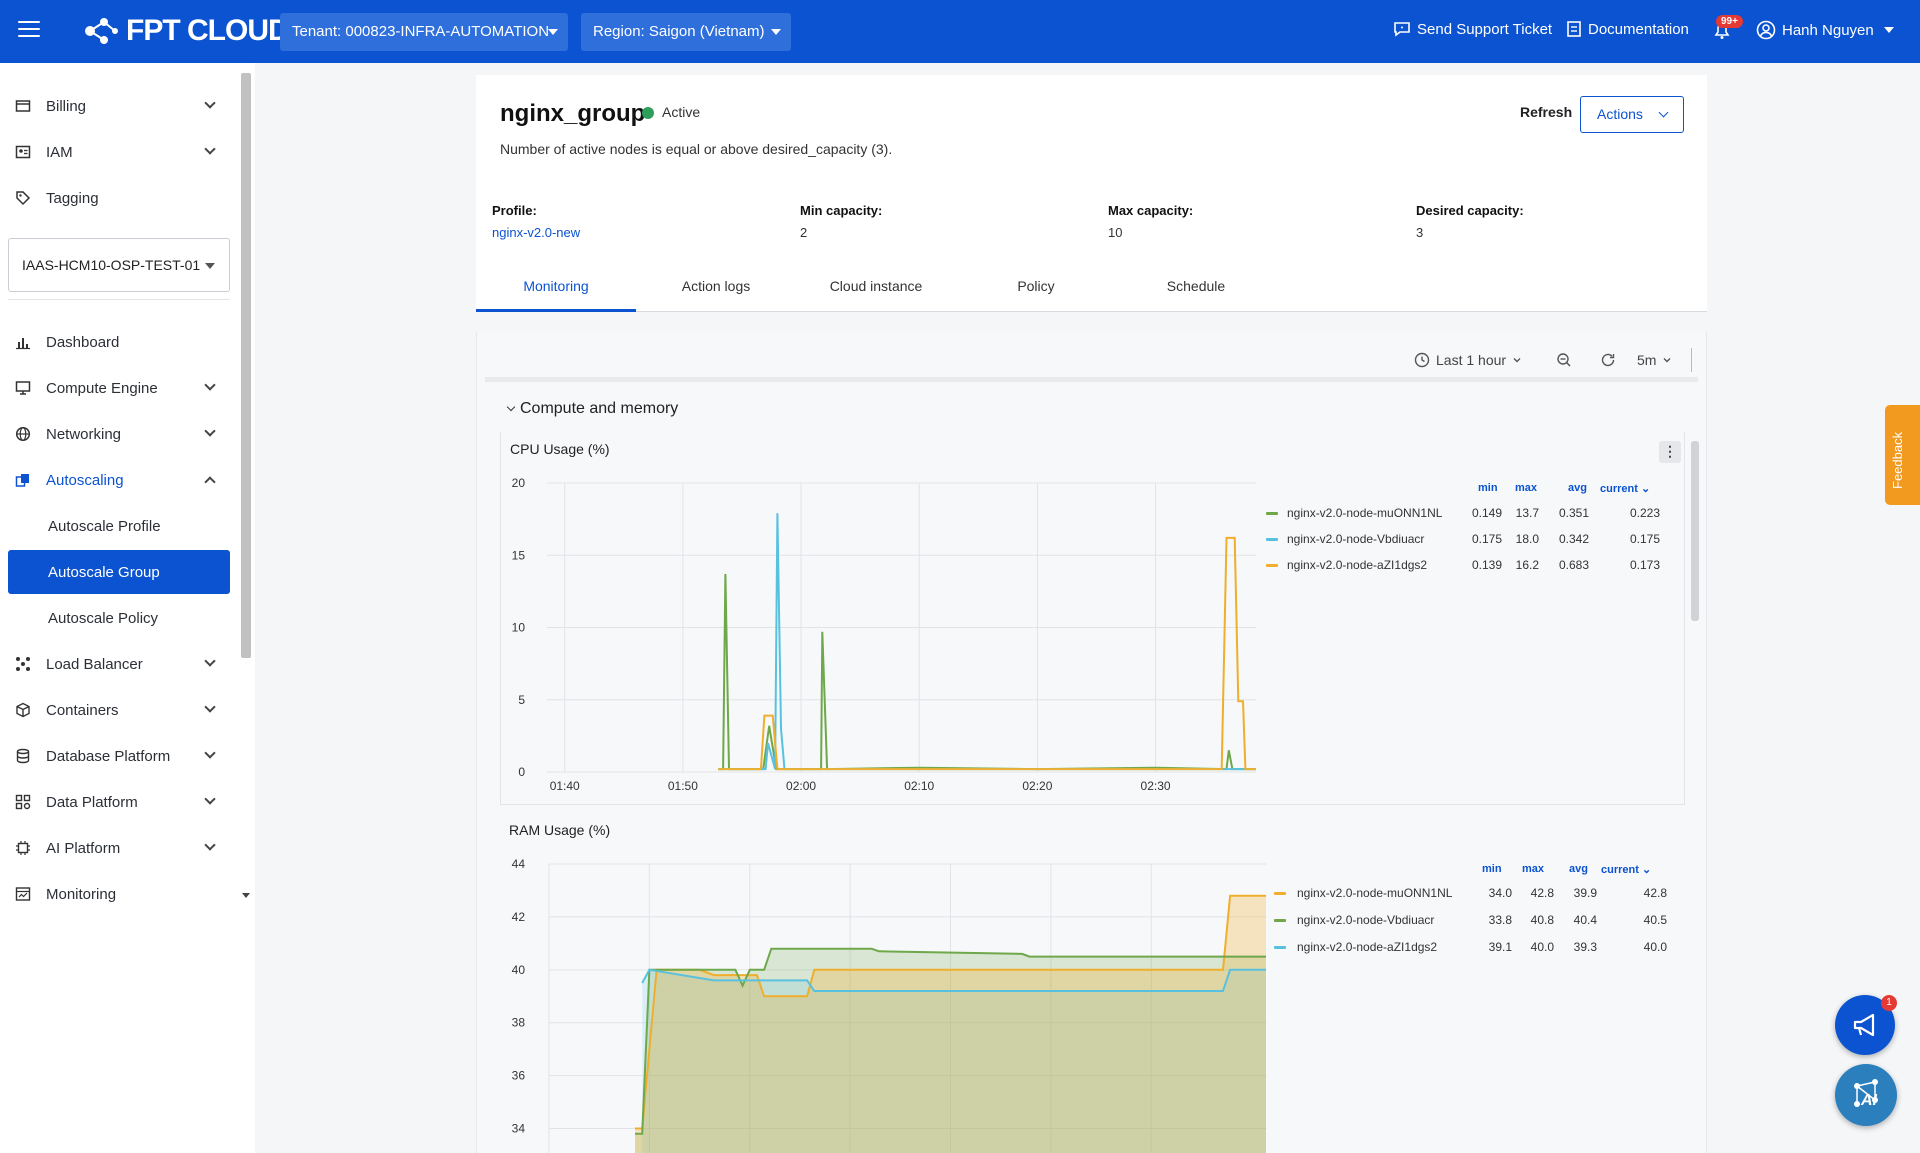 Image resolution: width=1920 pixels, height=1153 pixels. Describe the element at coordinates (120, 106) in the screenshot. I see `sidebar-item-billing: Billing` at that location.